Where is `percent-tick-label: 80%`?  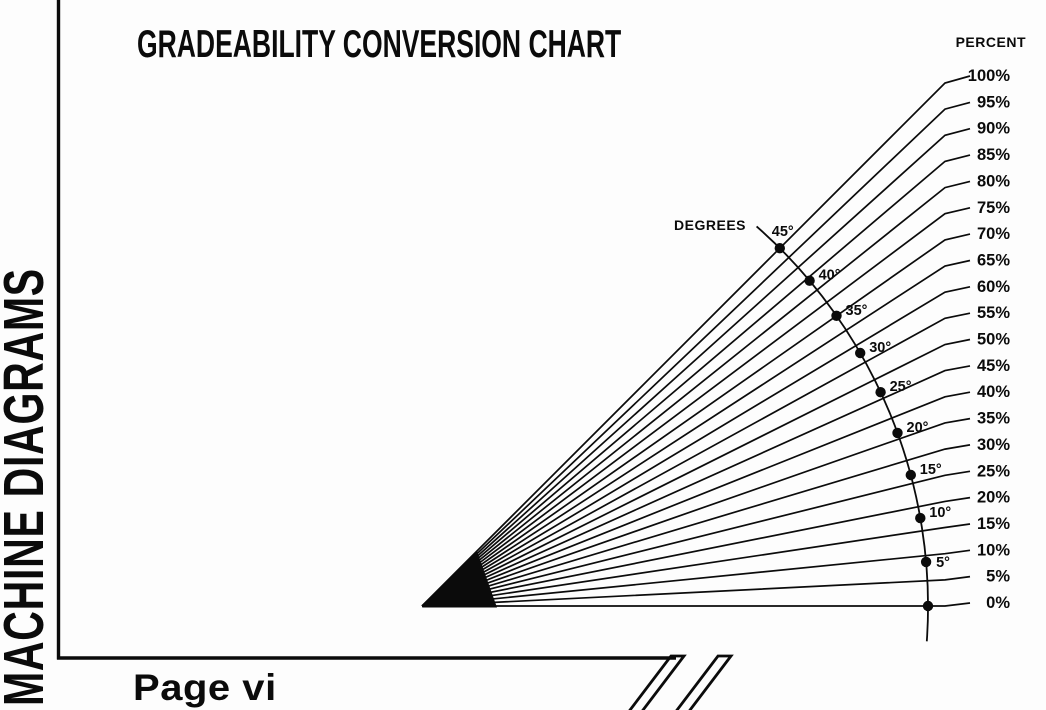
percent-tick-label: 80% is located at coordinates (993, 181).